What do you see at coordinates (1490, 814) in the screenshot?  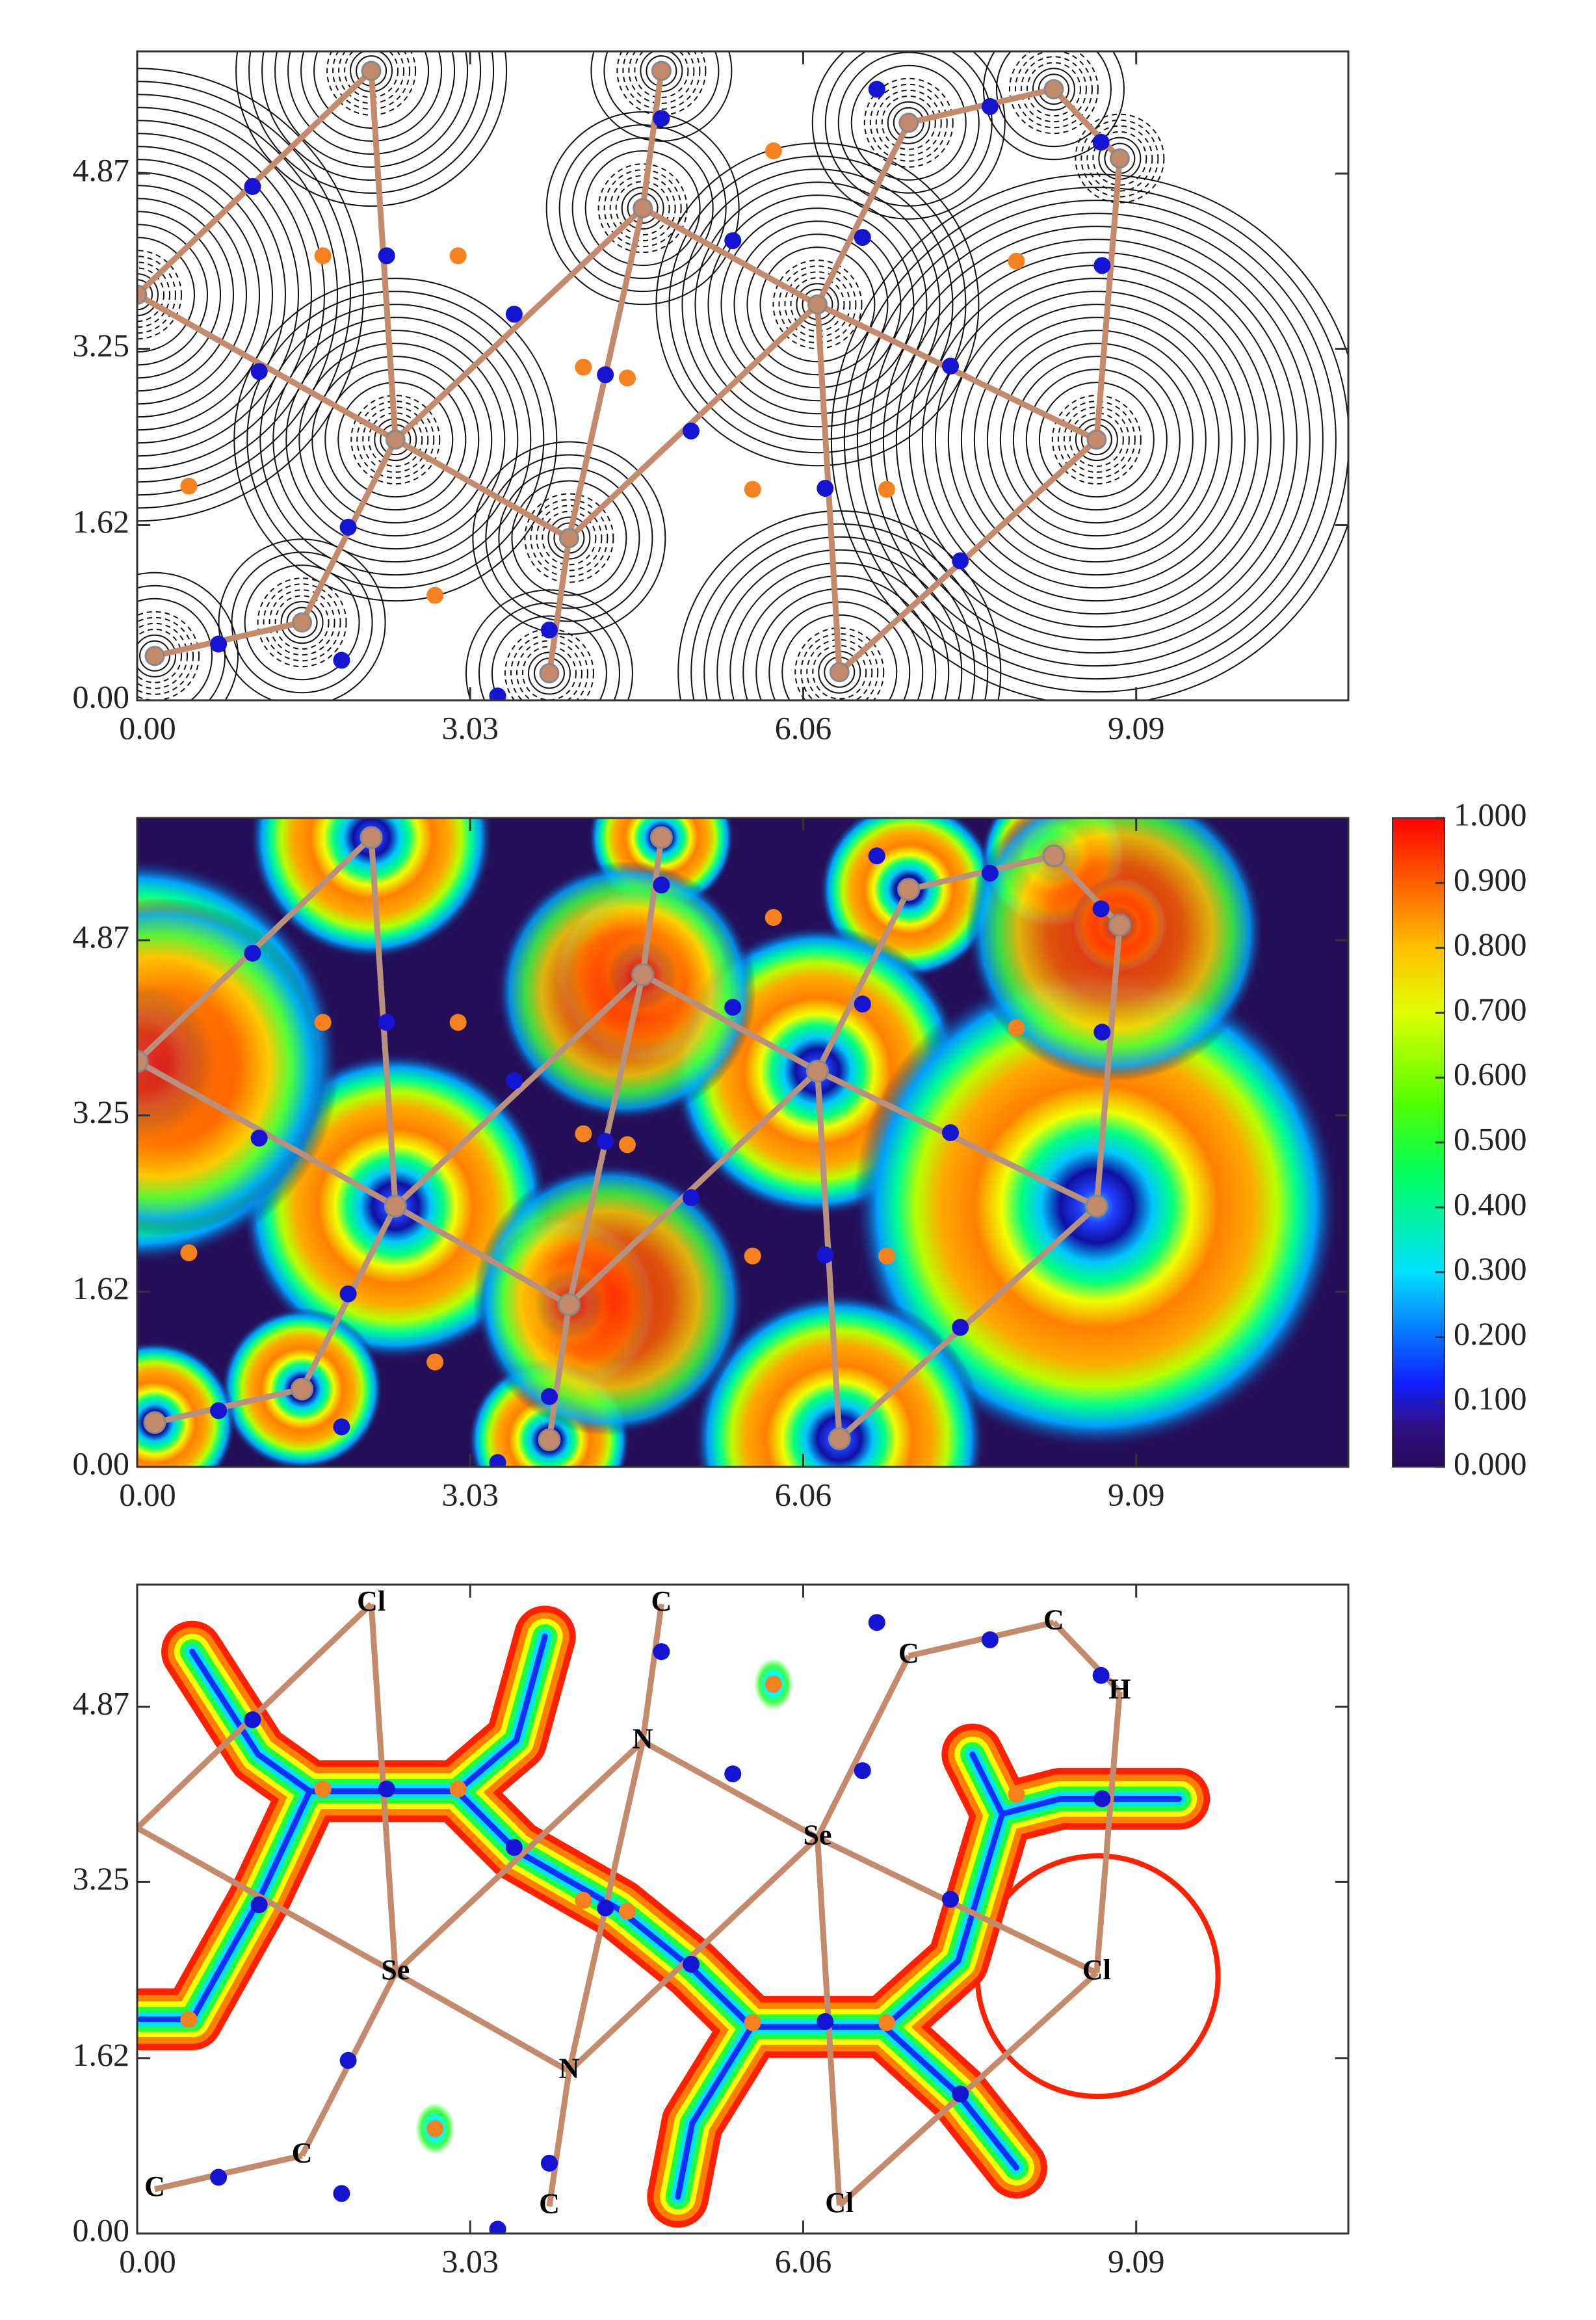 I see `colorbar-tick-label: 1.000` at bounding box center [1490, 814].